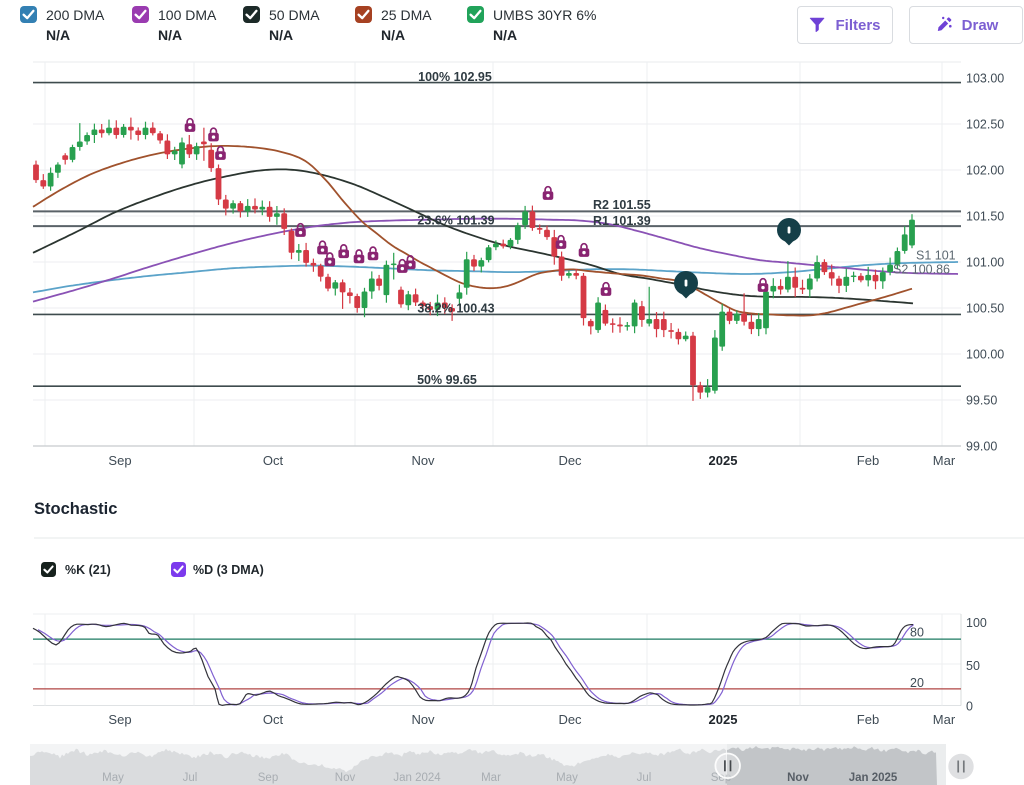  Describe the element at coordinates (985, 309) in the screenshot. I see `svg-text: 100.50` at that location.